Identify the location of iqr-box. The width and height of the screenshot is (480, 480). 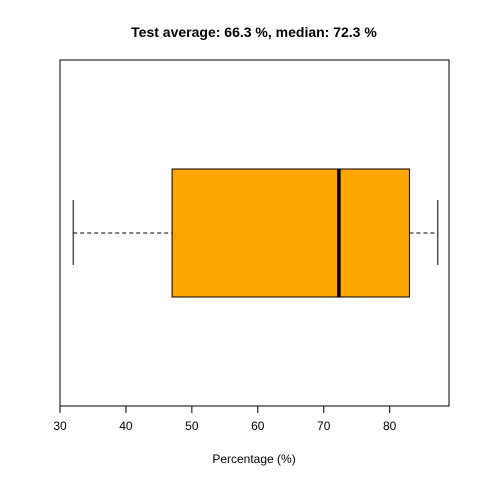
(290, 233).